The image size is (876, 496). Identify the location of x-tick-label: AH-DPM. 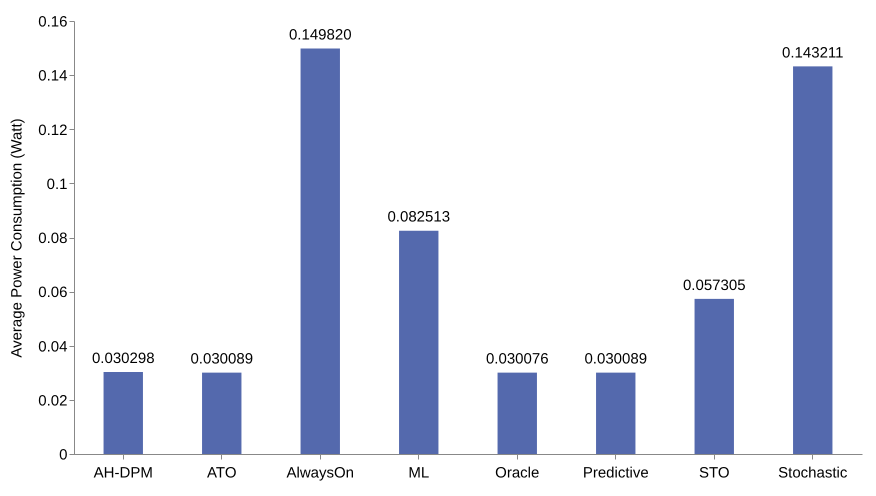
(123, 473).